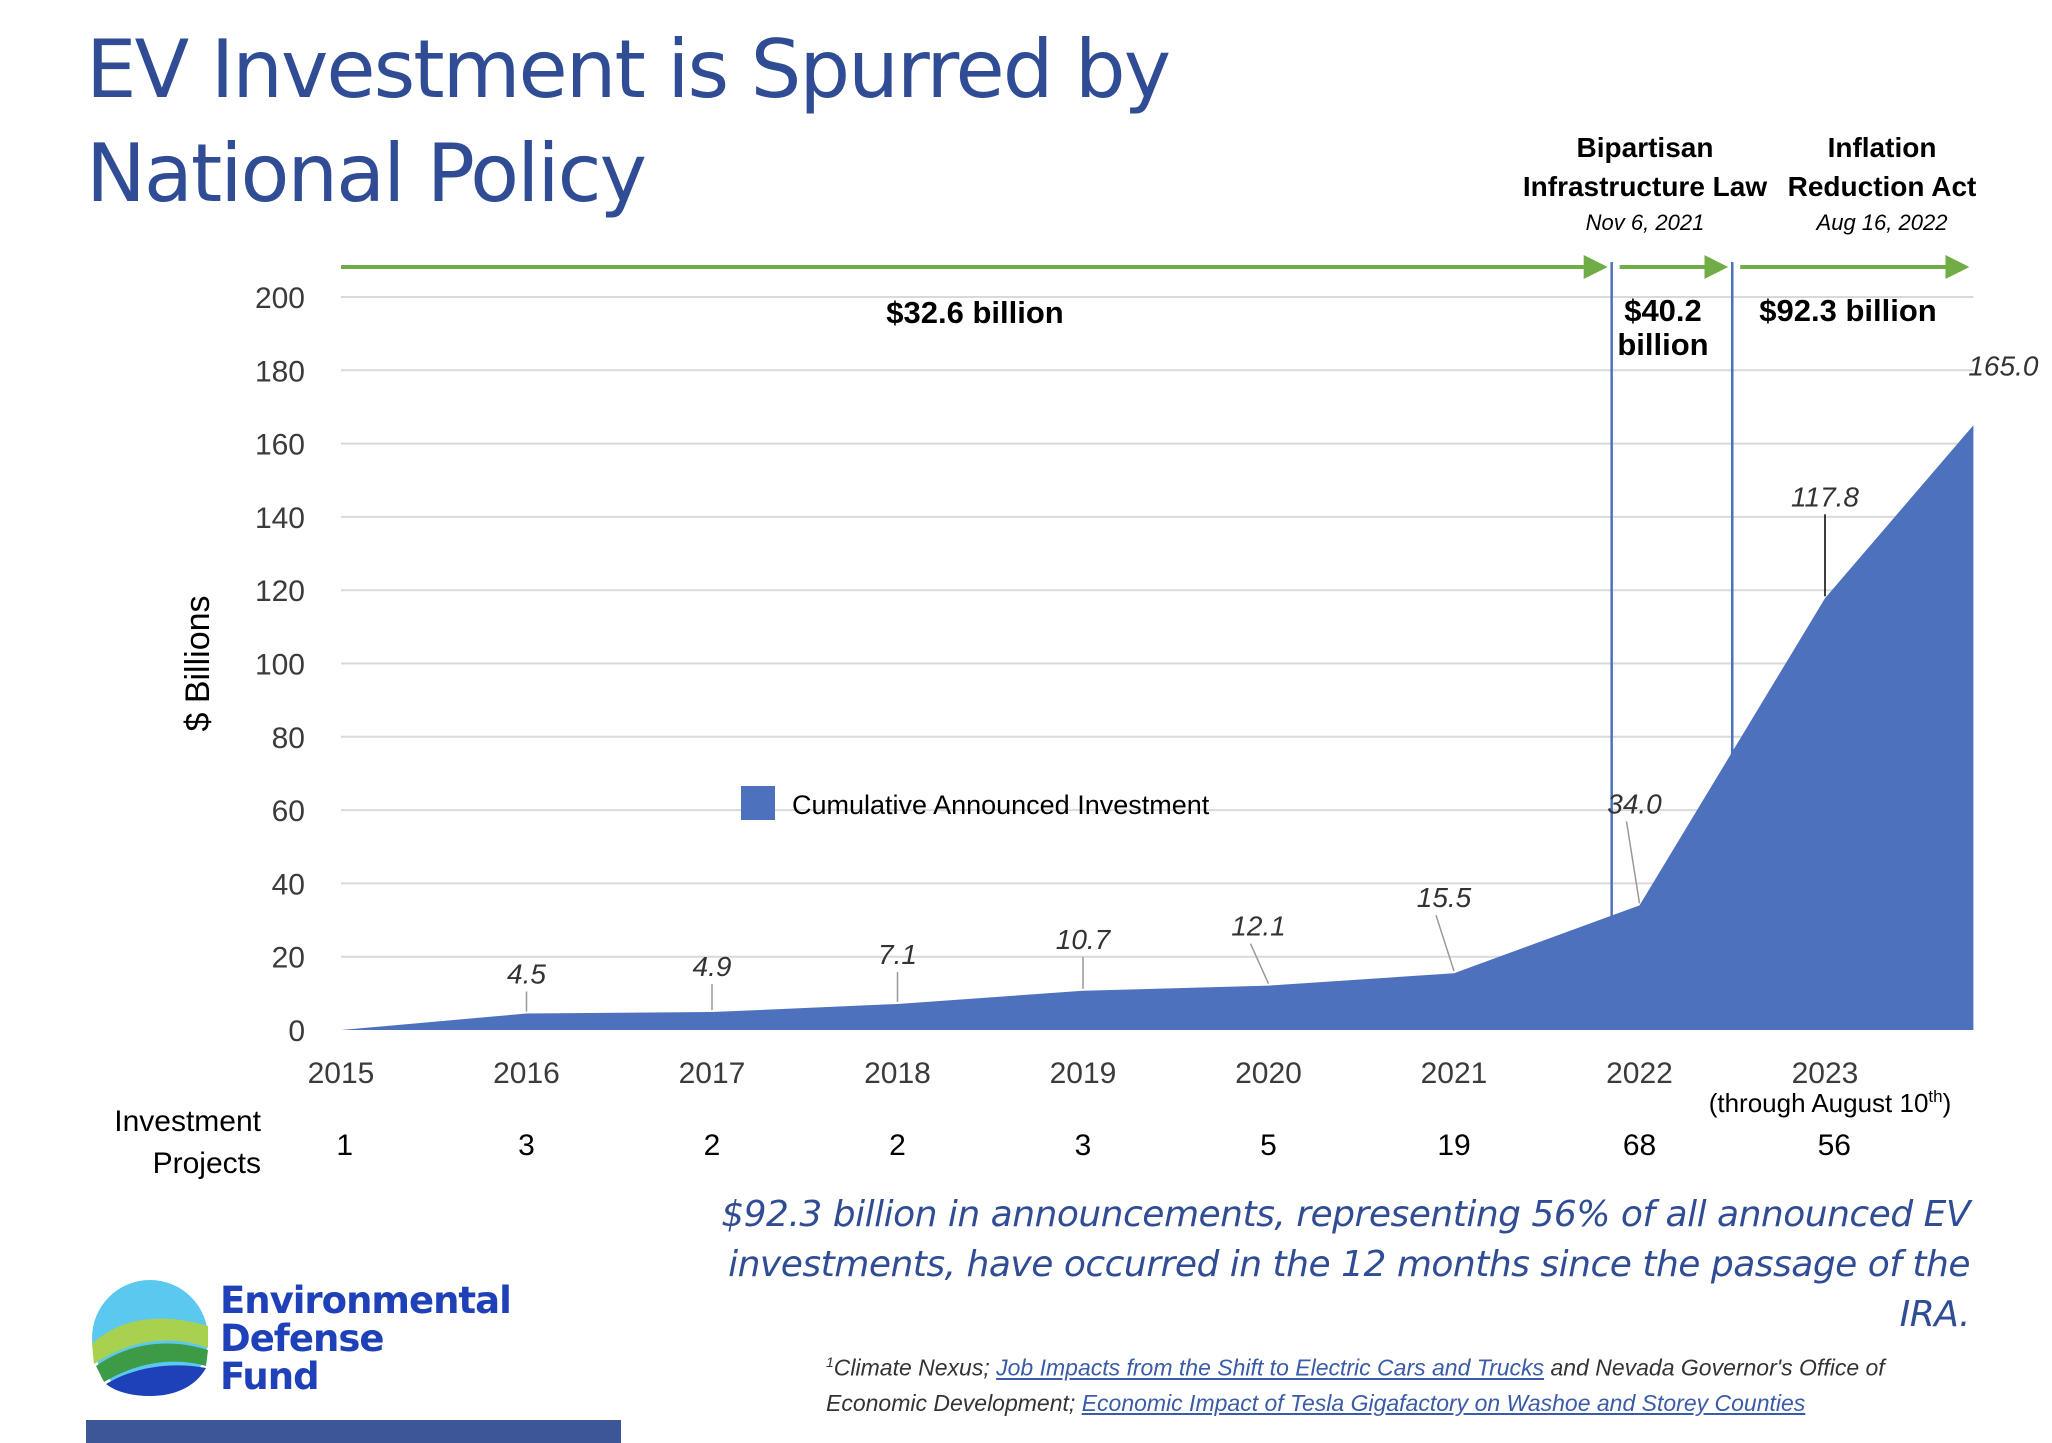 This screenshot has height=1443, width=2052. What do you see at coordinates (897, 1073) in the screenshot?
I see `x-tick-label-2018: 2018` at bounding box center [897, 1073].